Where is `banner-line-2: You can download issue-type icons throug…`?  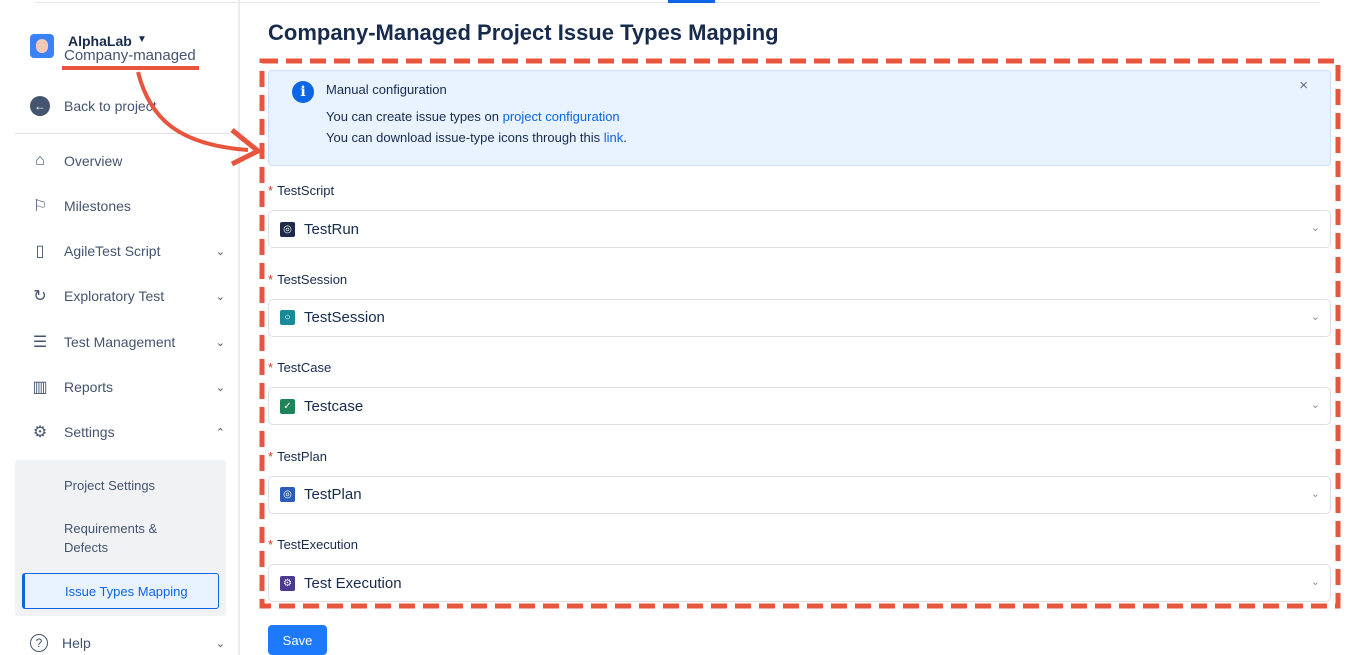 banner-line-2: You can download issue-type icons throug… is located at coordinates (476, 137).